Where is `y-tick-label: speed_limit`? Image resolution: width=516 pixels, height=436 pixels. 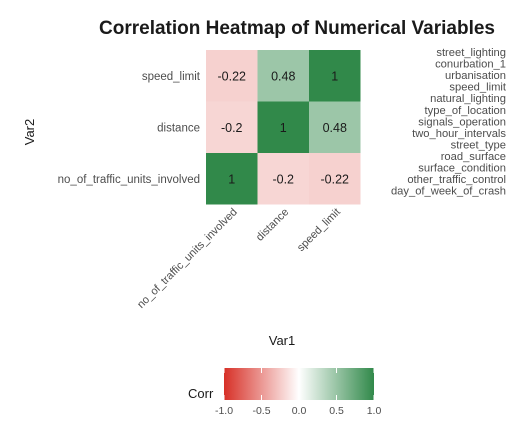
y-tick-label: speed_limit is located at coordinates (171, 77).